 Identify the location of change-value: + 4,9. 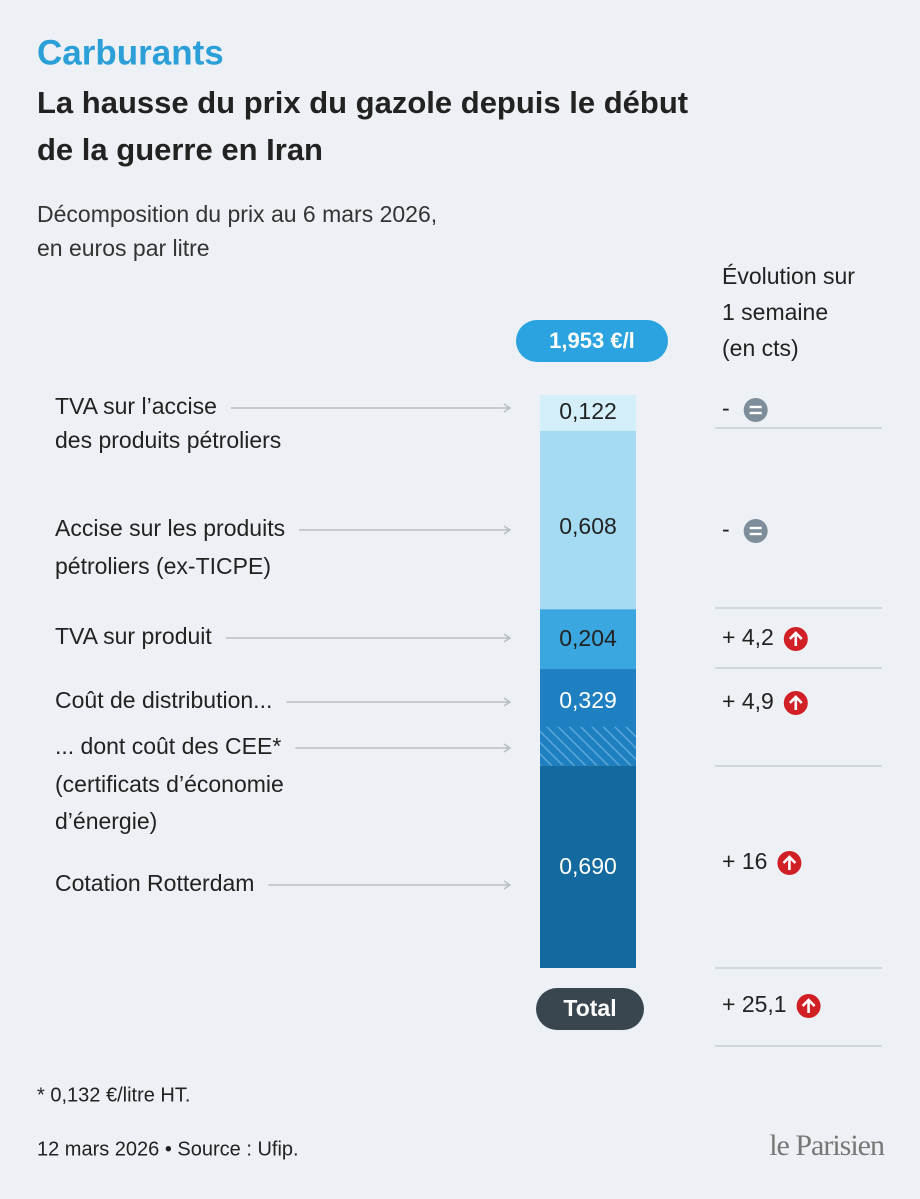
(748, 701).